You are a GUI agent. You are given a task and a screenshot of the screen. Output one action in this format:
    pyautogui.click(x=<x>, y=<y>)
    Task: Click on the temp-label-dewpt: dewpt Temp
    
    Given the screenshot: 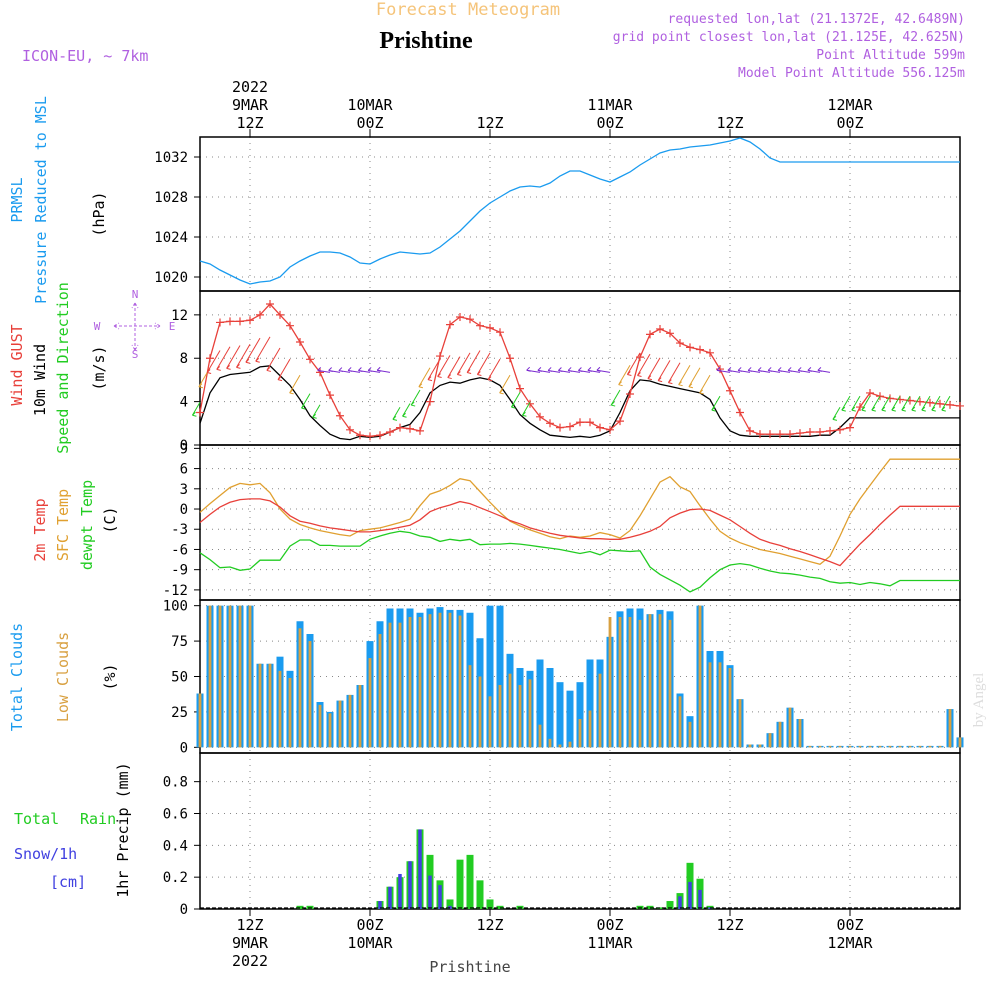 What is the action you would take?
    pyautogui.click(x=87, y=525)
    